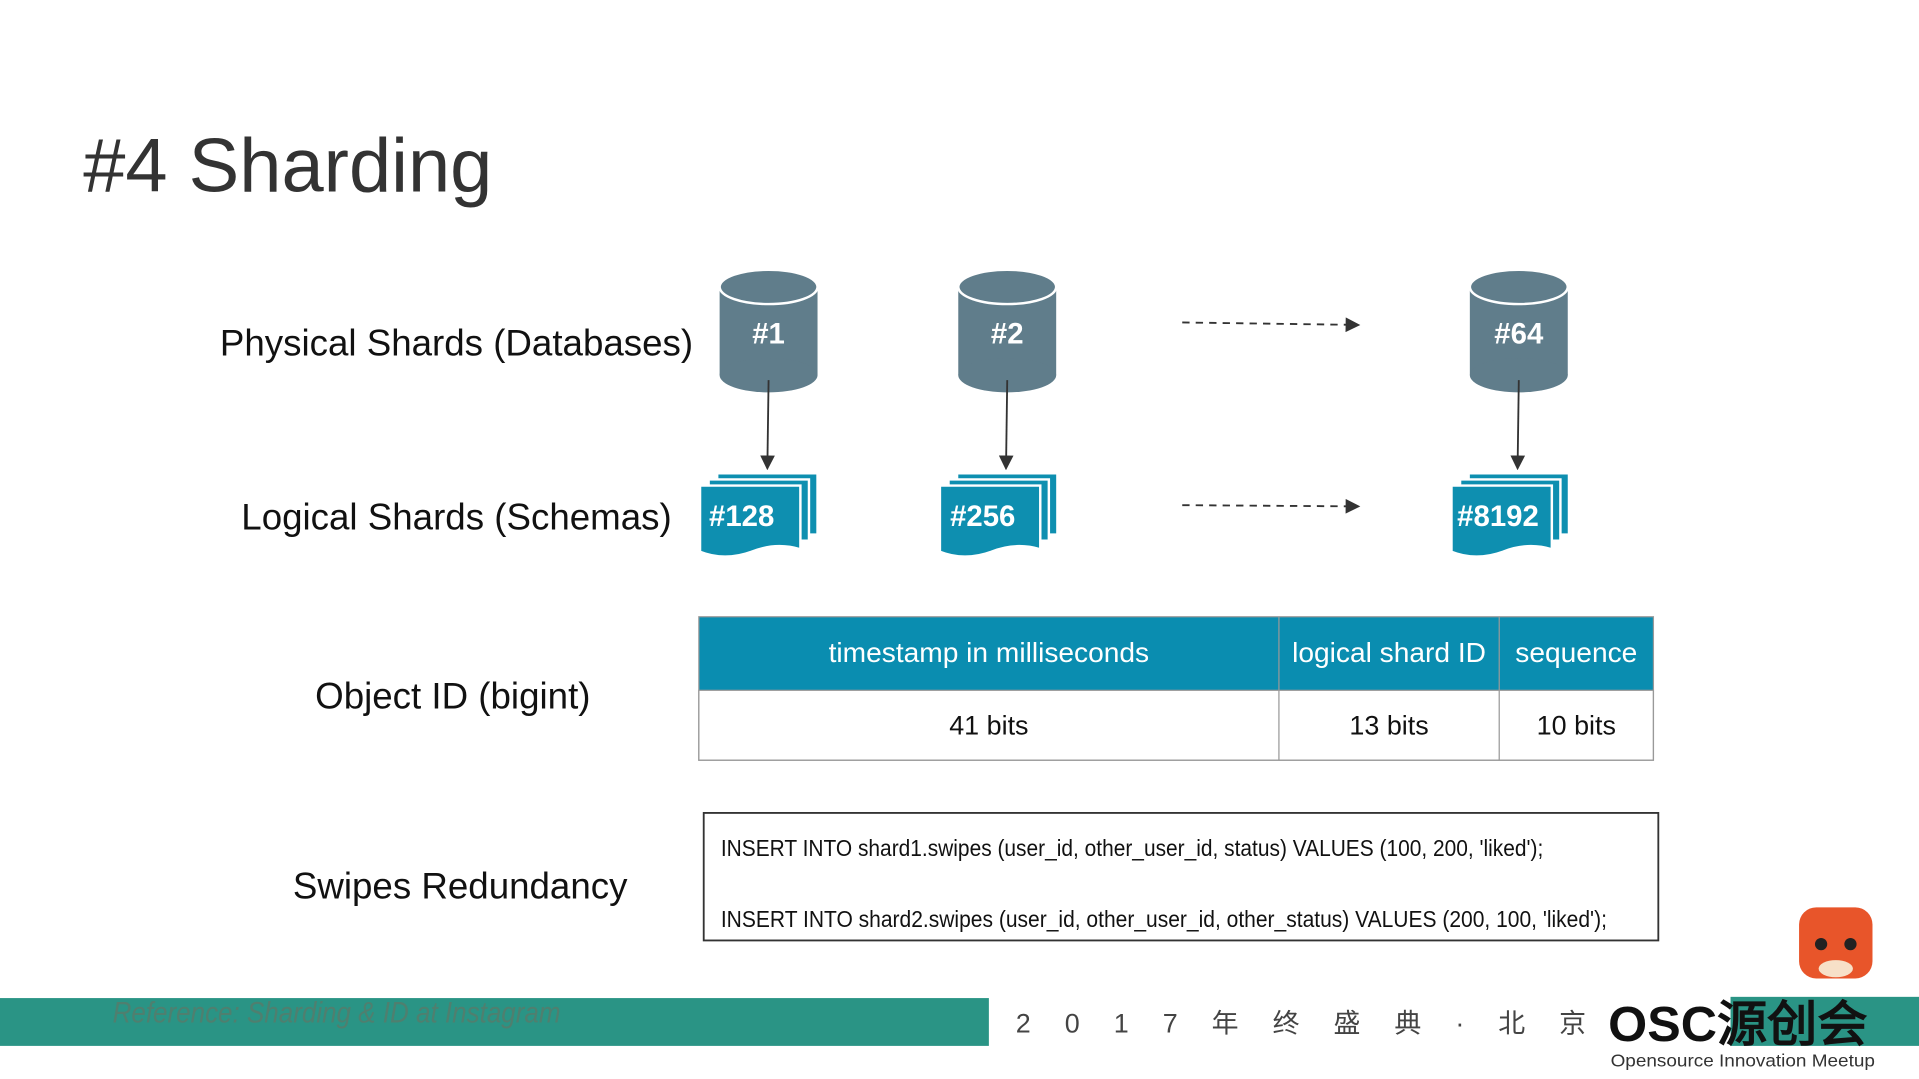  I want to click on shard-label: #8192, so click(1498, 516).